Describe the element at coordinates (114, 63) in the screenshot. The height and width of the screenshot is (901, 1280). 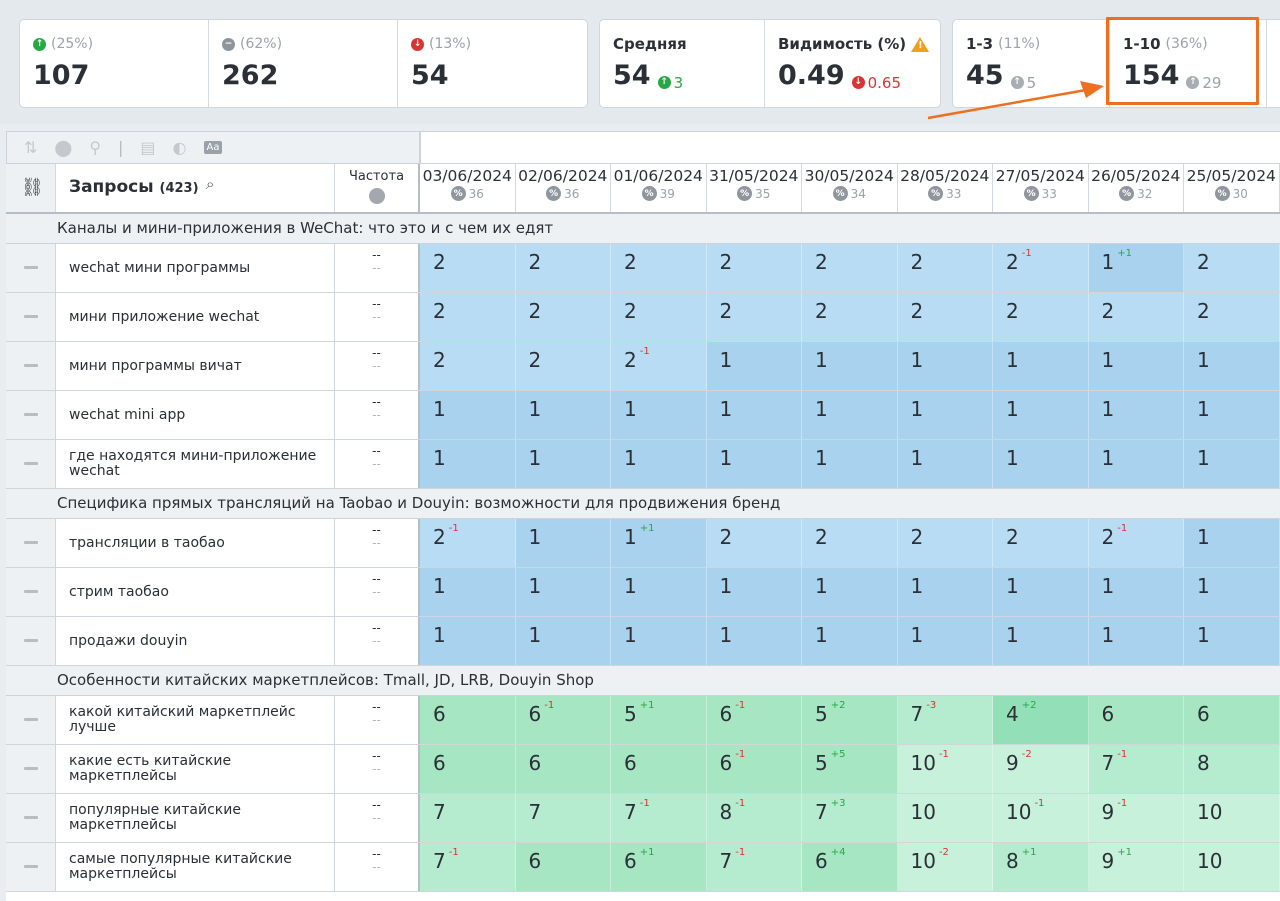
I see `improved-card: ↑ (25%) 107` at that location.